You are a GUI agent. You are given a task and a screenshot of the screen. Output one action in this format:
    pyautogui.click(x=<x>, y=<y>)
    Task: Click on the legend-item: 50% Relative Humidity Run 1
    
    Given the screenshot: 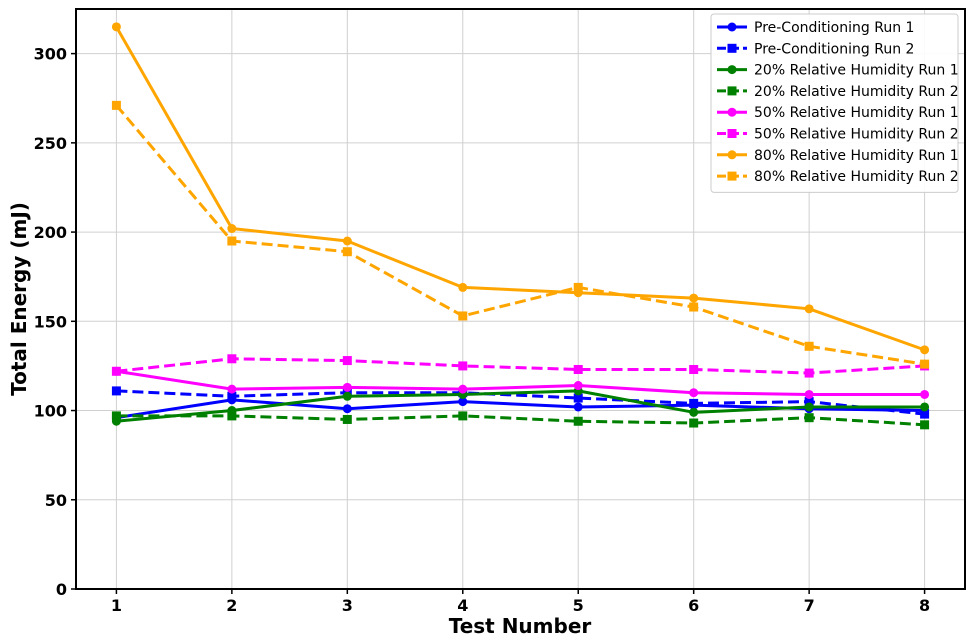 What is the action you would take?
    pyautogui.click(x=838, y=113)
    